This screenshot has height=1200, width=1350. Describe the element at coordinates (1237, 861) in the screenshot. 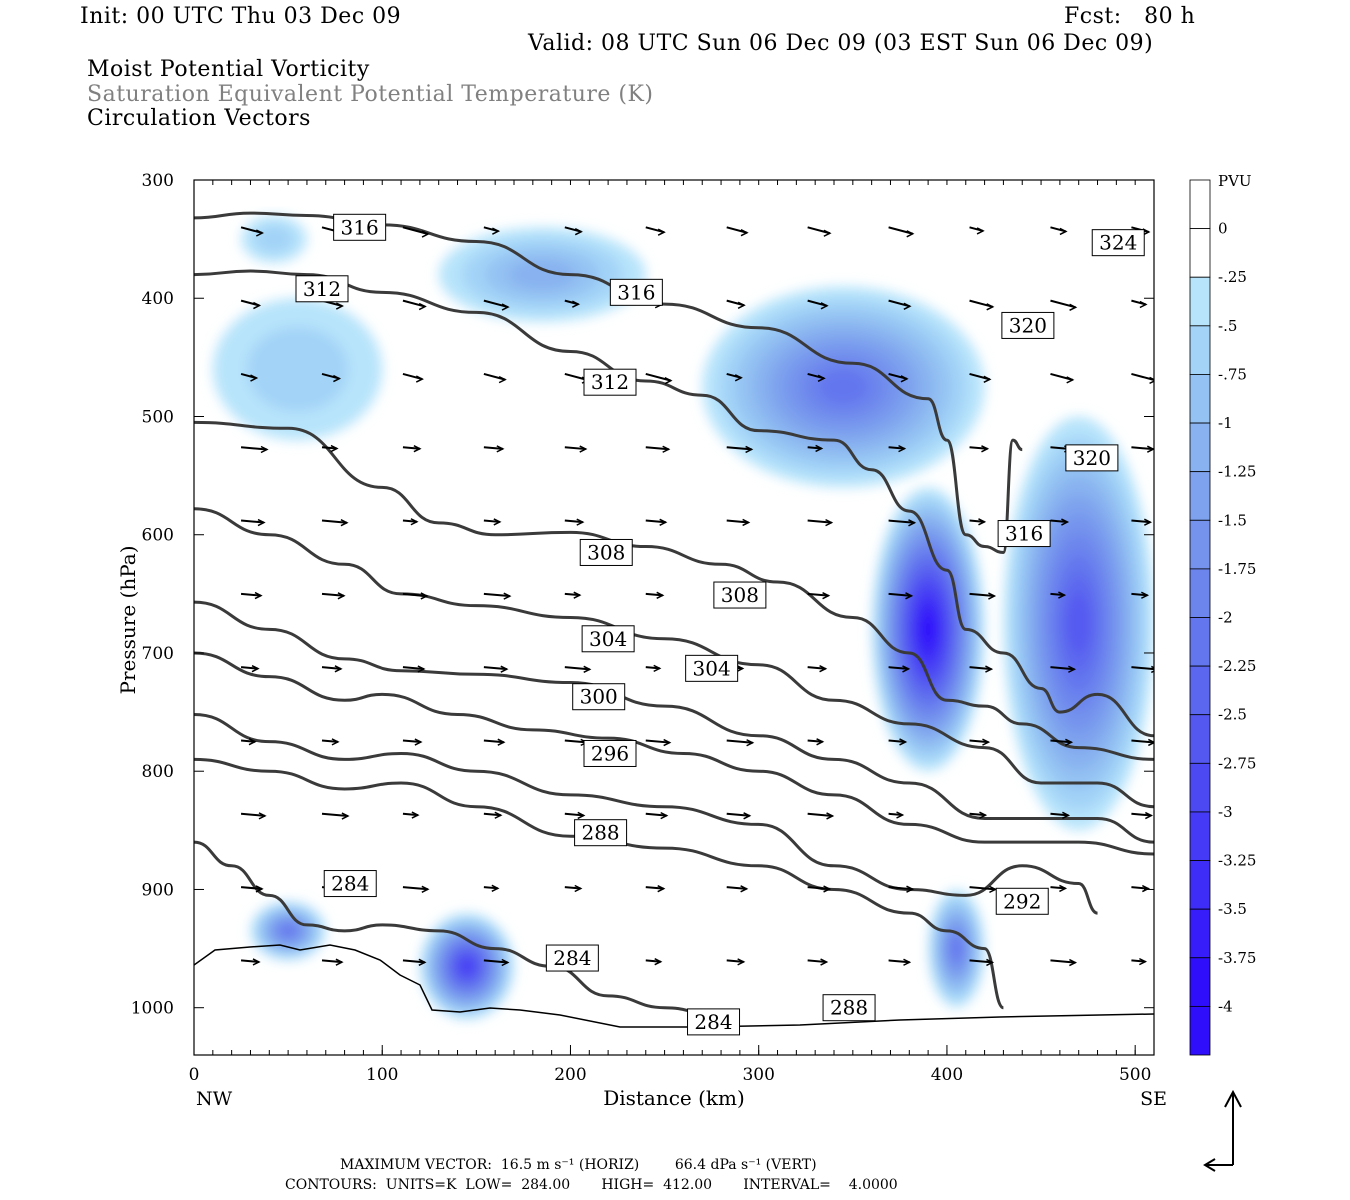

I see `colorbar-label: -3.25` at that location.